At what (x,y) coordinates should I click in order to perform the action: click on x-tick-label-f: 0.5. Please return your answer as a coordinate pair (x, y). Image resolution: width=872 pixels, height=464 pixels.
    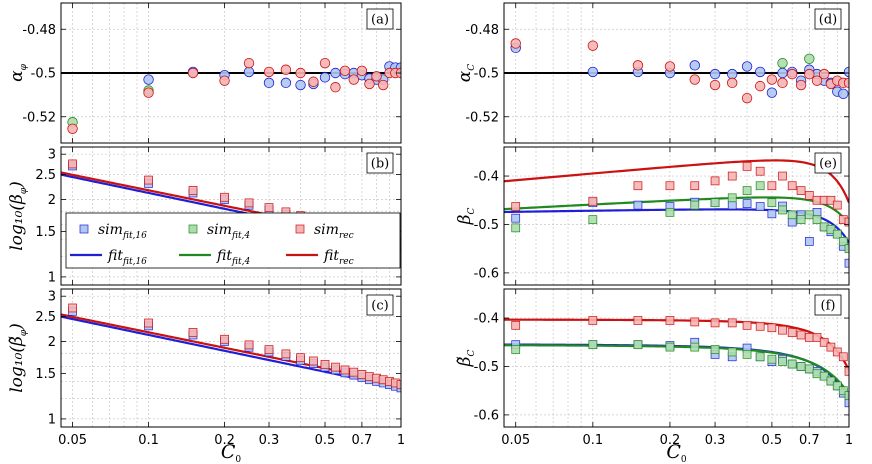
    Looking at the image, I should click on (772, 440).